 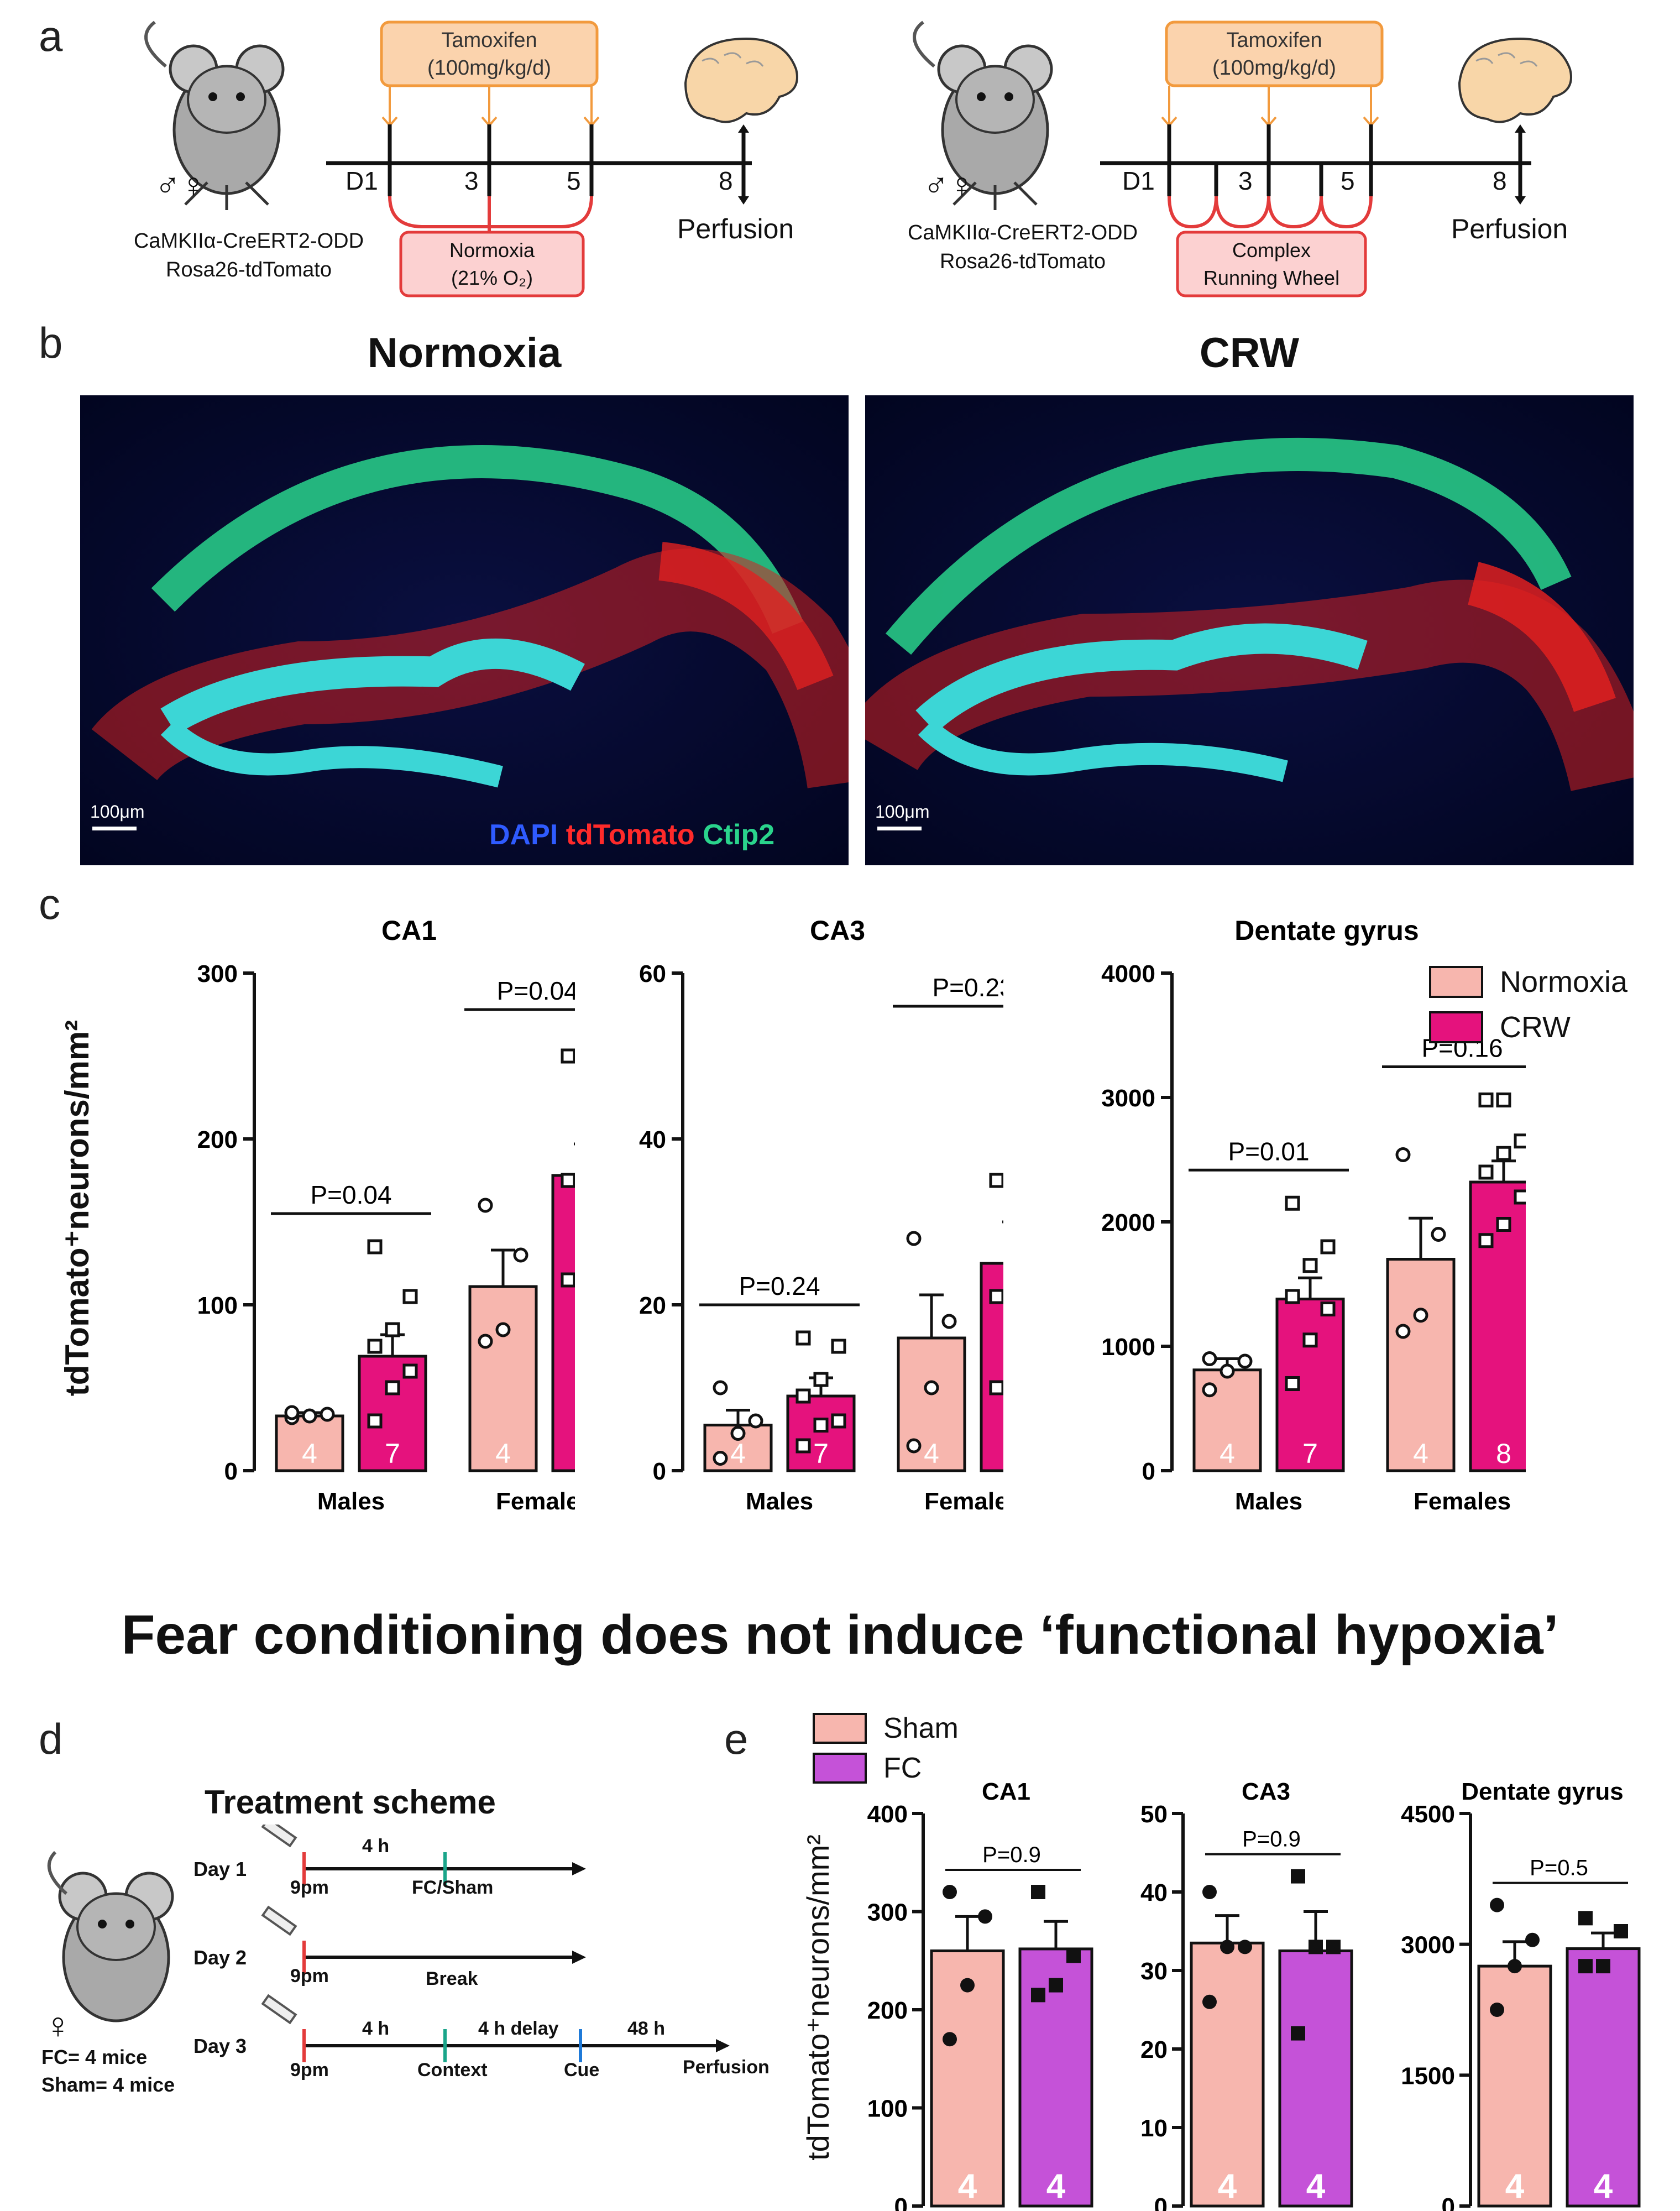 I want to click on treatment-normoxia-o2: (21% O₂), so click(x=492, y=277).